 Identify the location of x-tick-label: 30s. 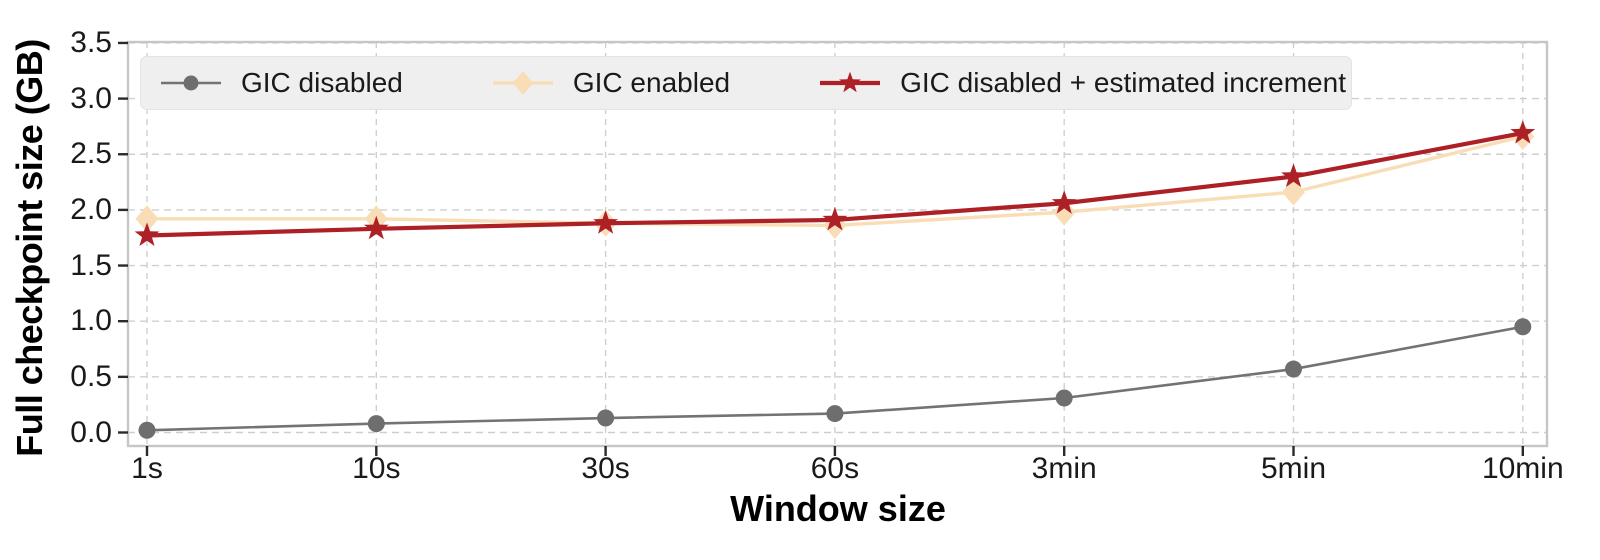
(605, 468).